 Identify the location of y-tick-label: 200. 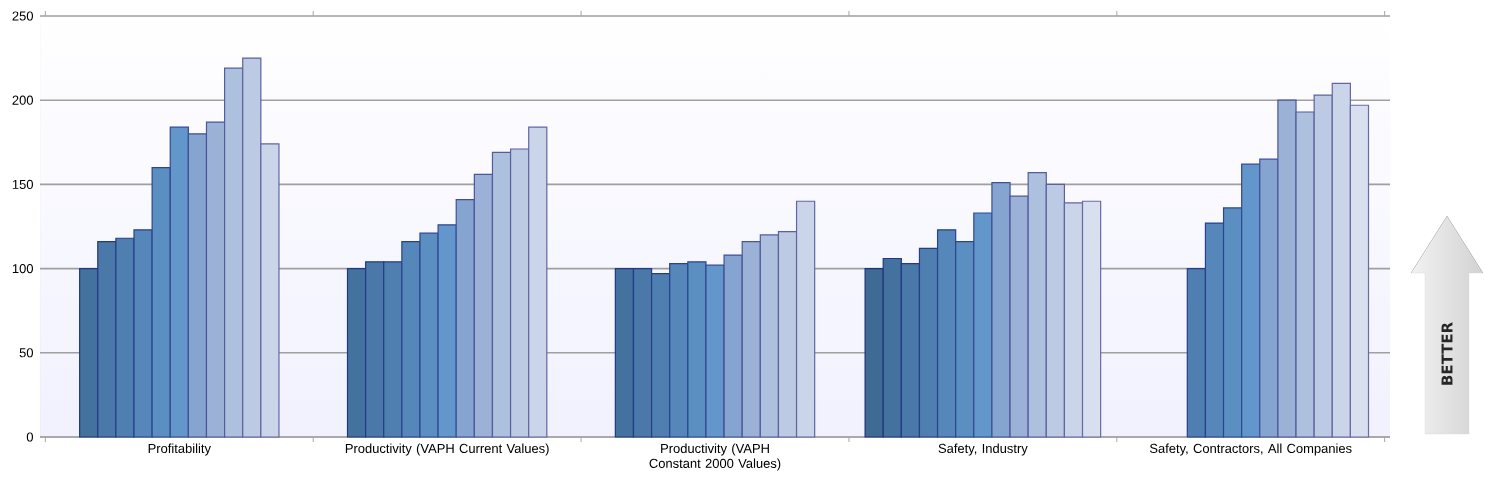
(22, 100).